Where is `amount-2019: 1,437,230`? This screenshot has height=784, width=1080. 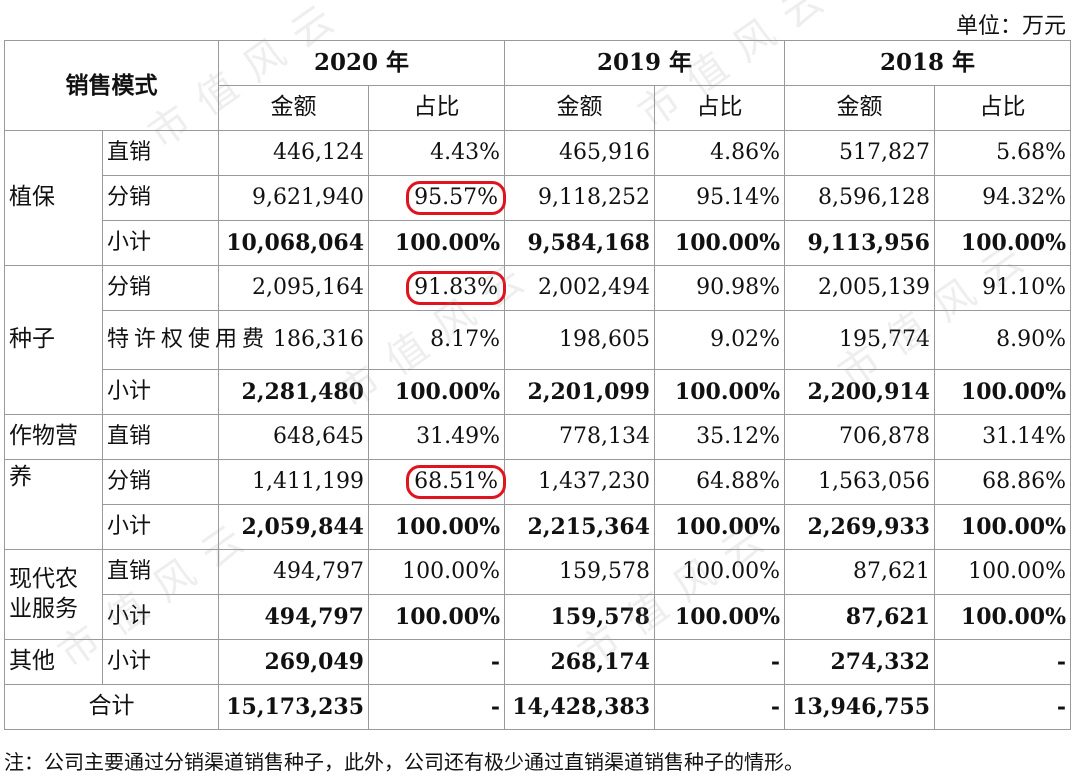 amount-2019: 1,437,230 is located at coordinates (579, 482).